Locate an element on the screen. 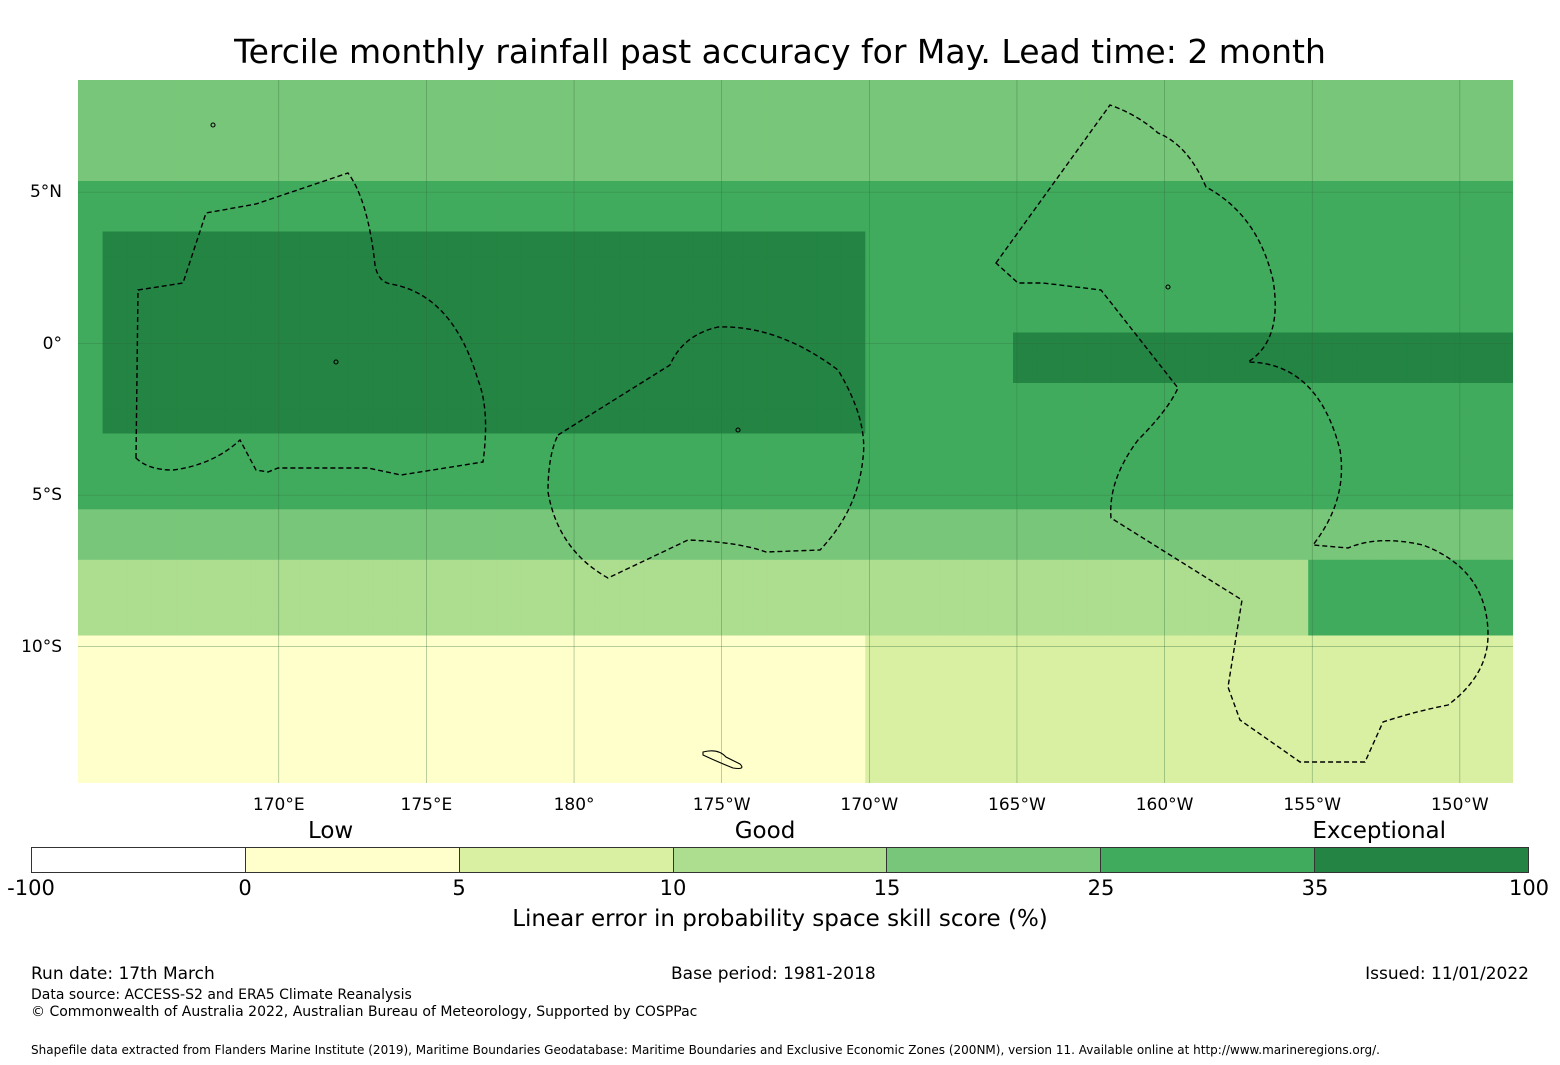 This screenshot has height=1065, width=1560. run-date: Run date: 17th March is located at coordinates (123, 974).